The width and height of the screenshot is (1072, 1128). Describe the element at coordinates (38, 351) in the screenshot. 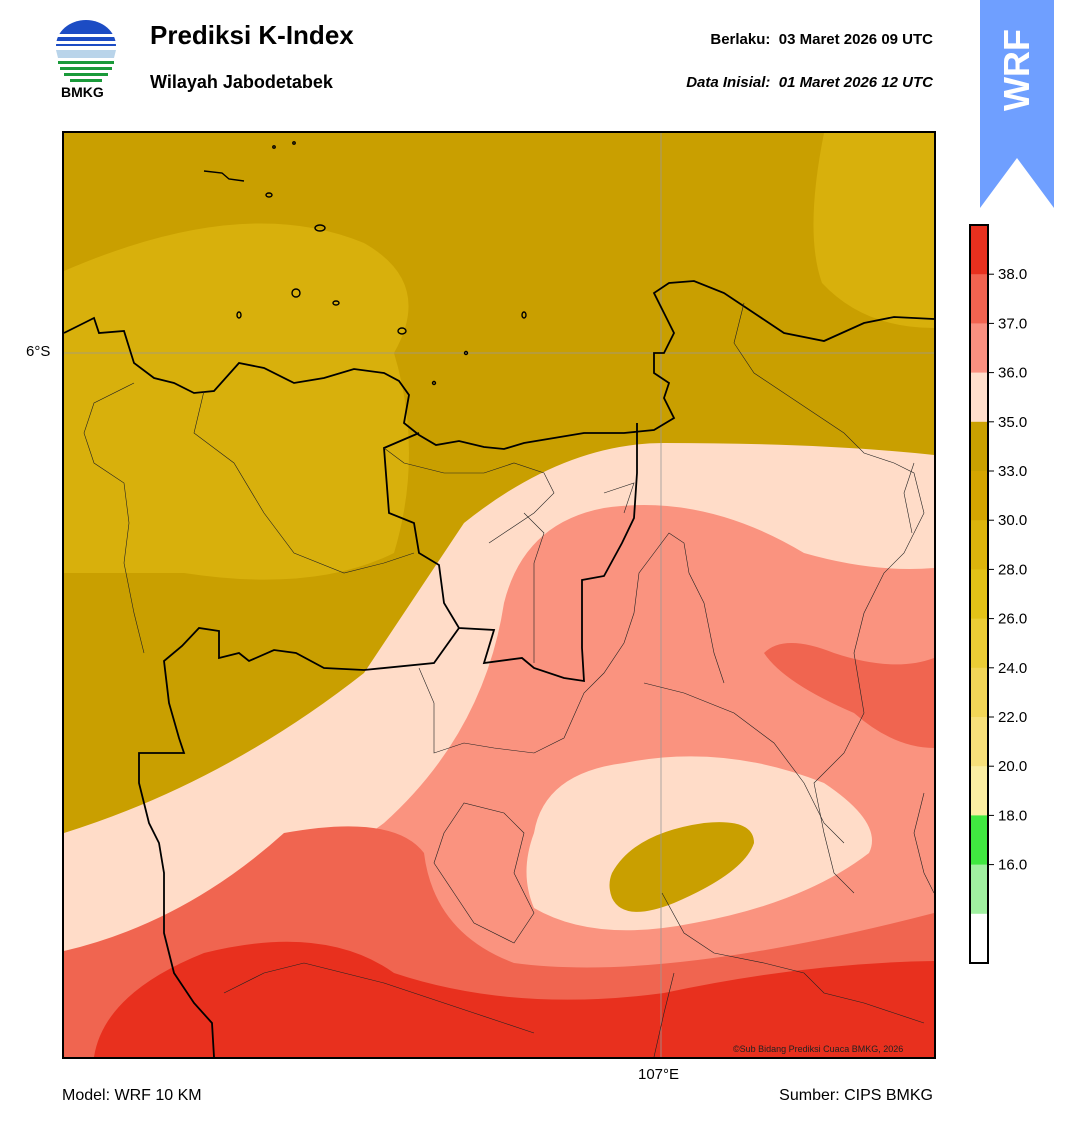

I see `latitude-label: 6°S` at that location.